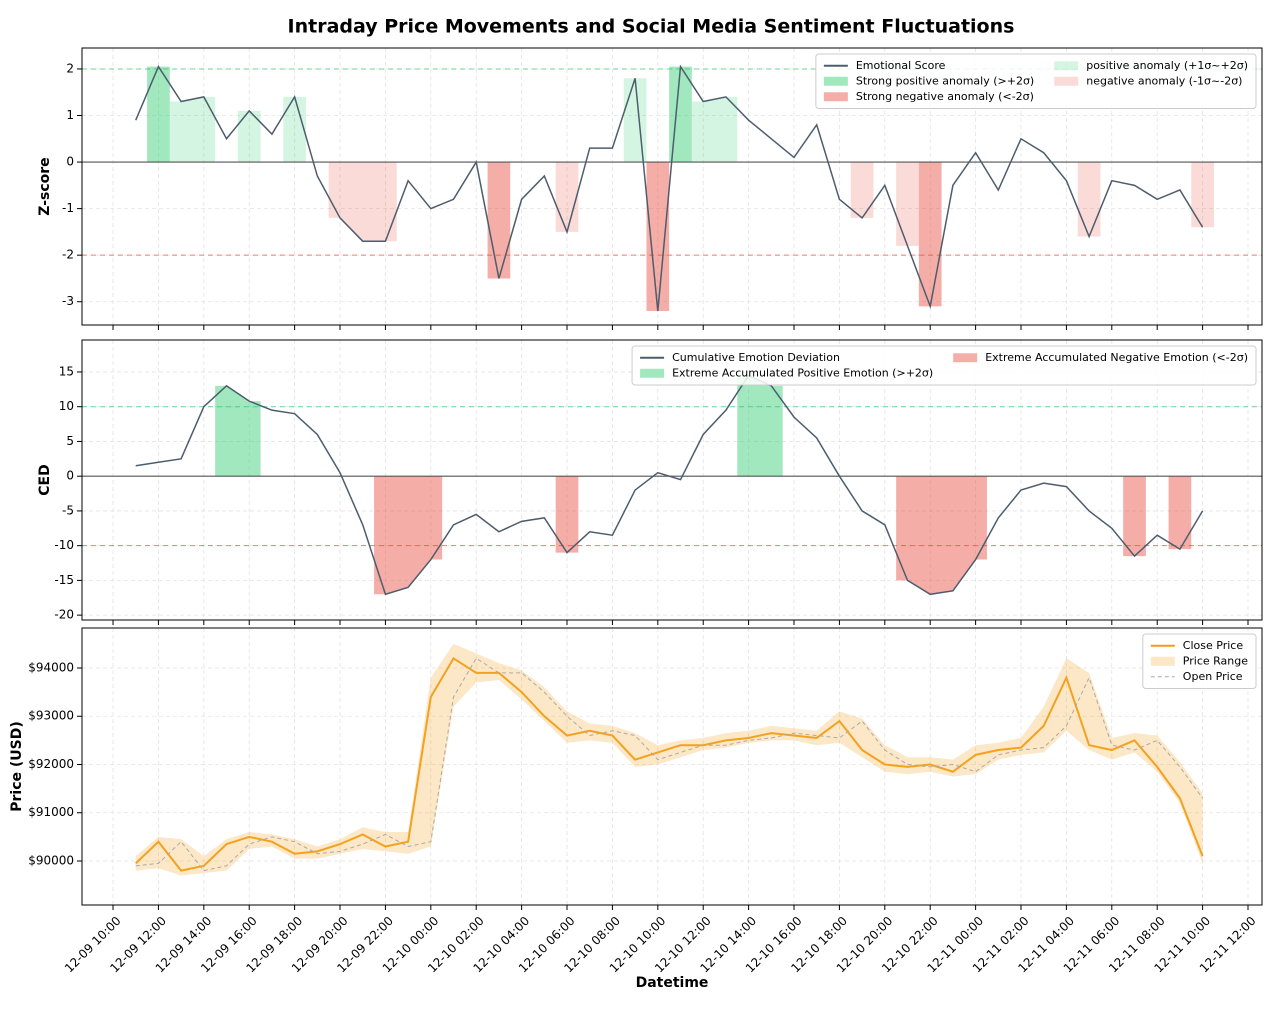 The width and height of the screenshot is (1280, 1013). I want to click on y-tick-label: -10, so click(64, 545).